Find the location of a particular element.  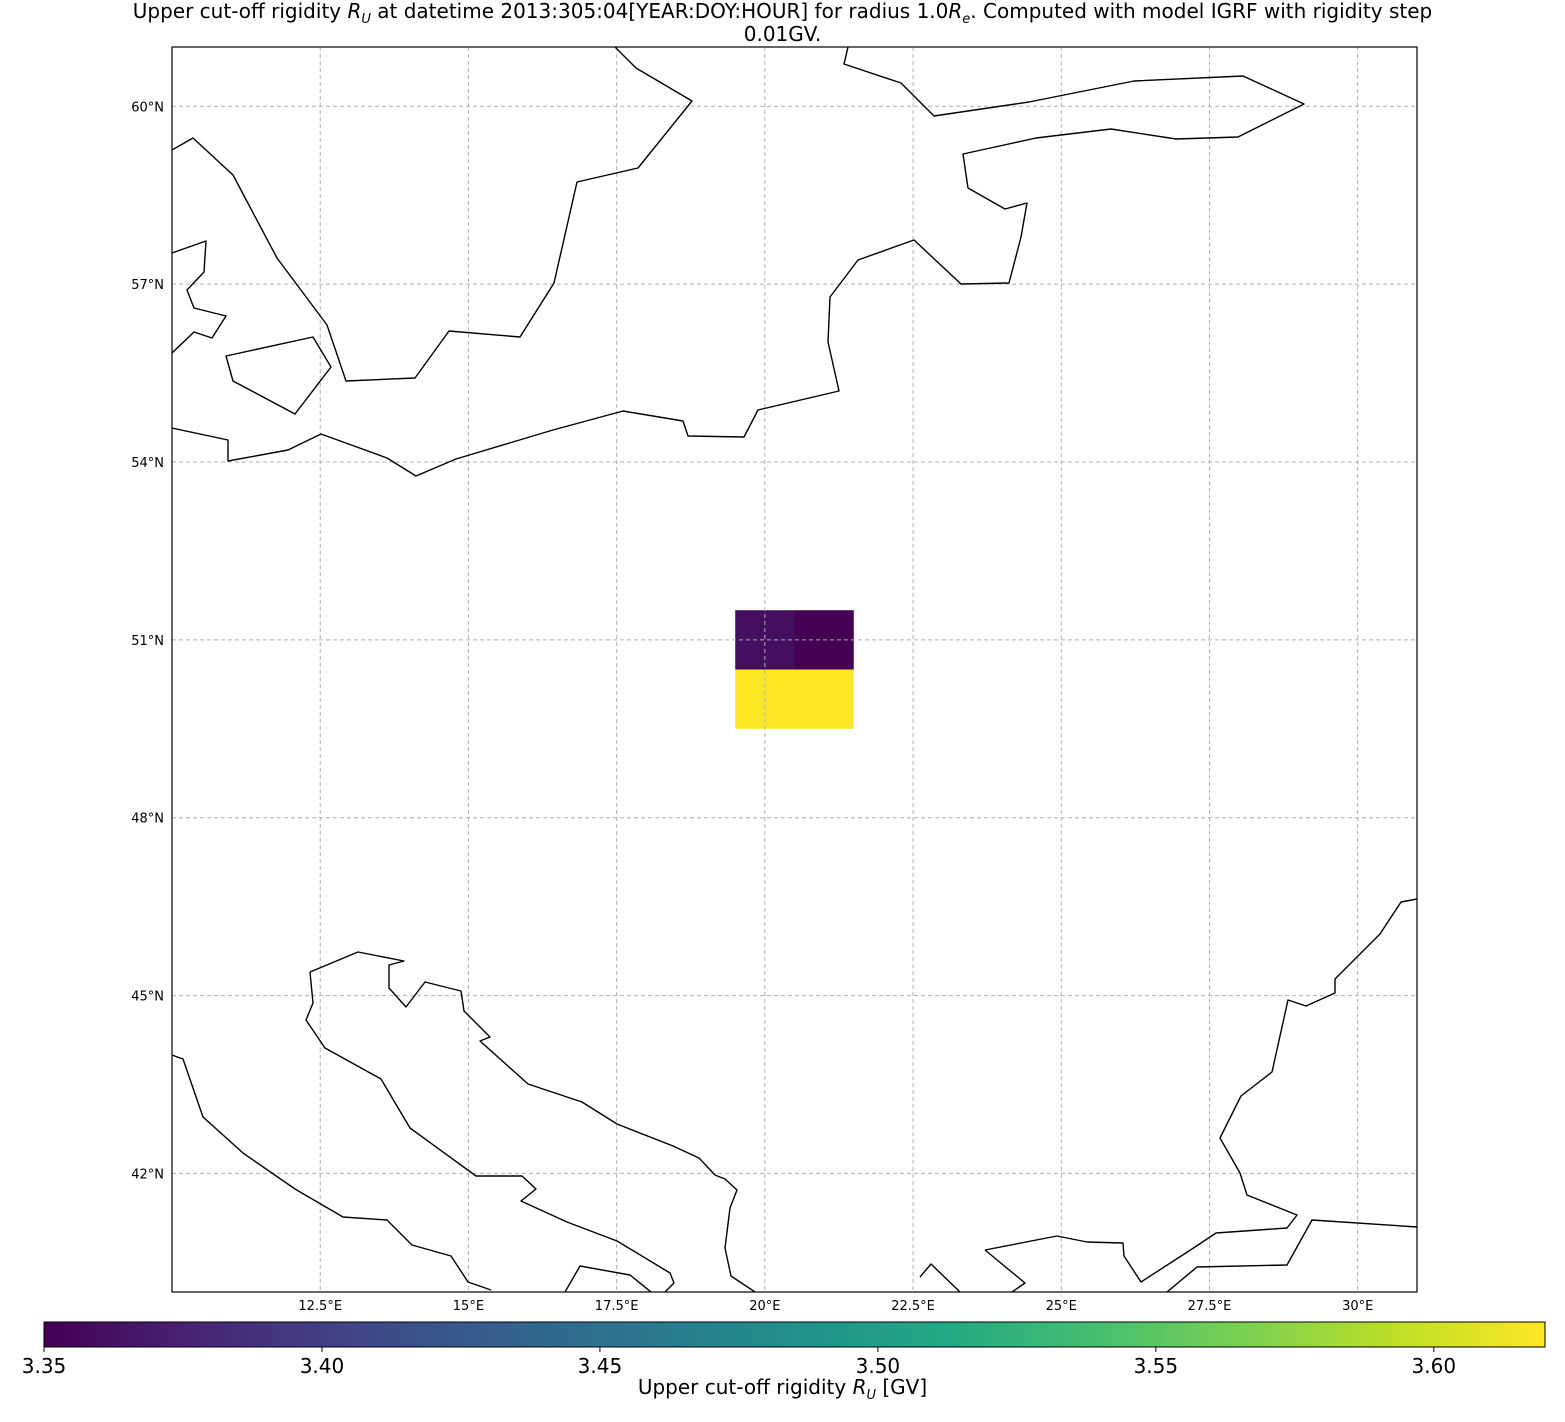

coastline-albania is located at coordinates (608, 1278).